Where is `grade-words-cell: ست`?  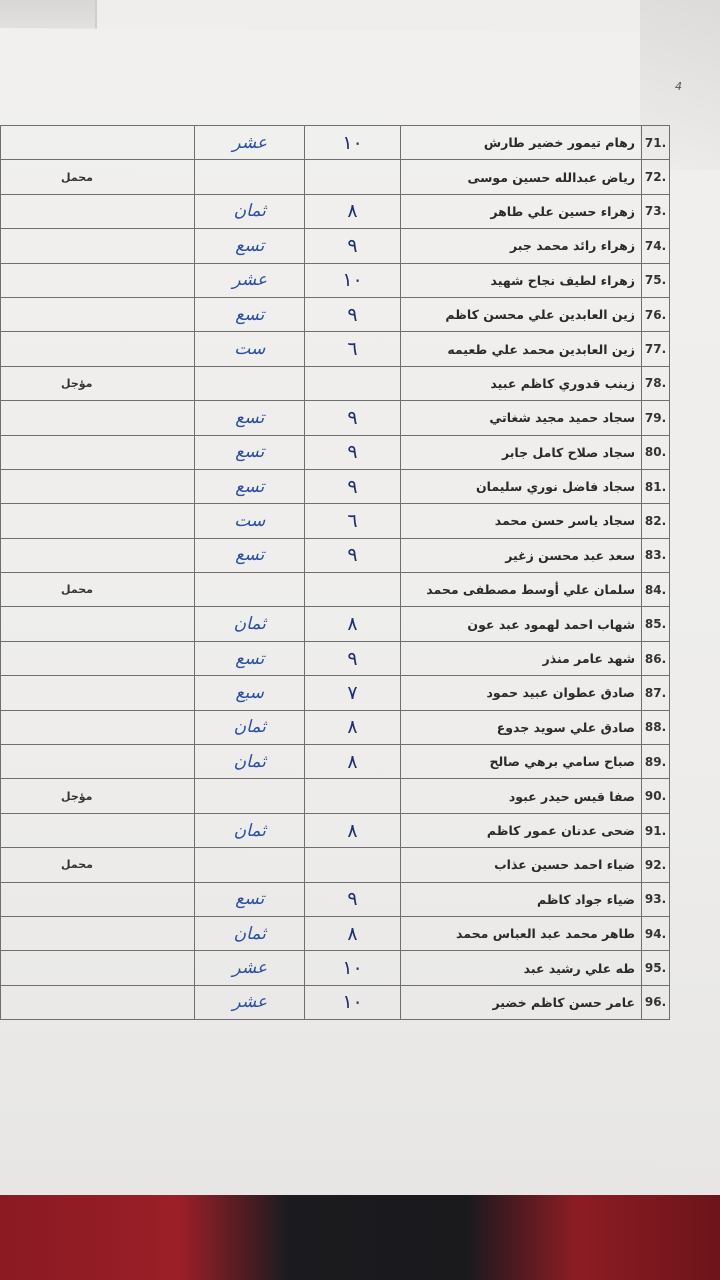 grade-words-cell: ست is located at coordinates (250, 349).